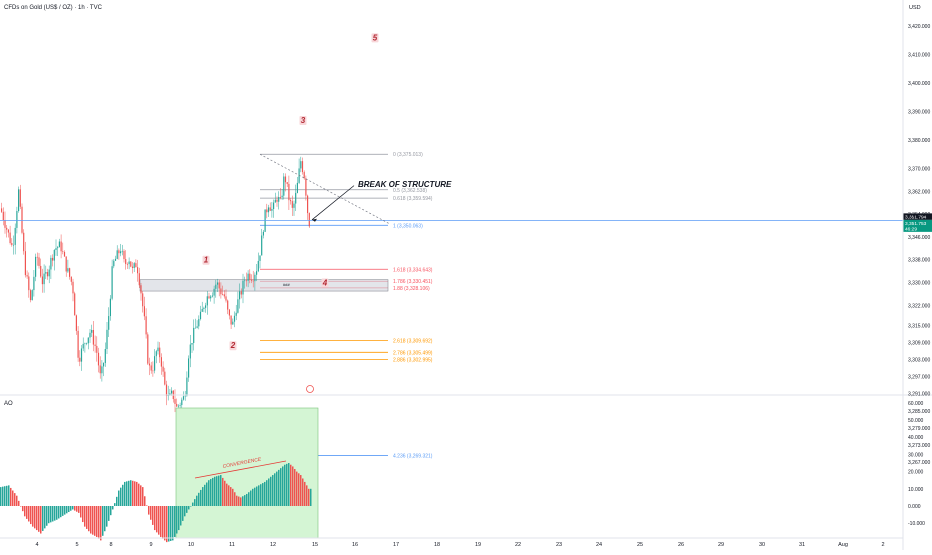 The height and width of the screenshot is (555, 932). What do you see at coordinates (413, 199) in the screenshot?
I see `fib-level-label: 0.618 (3,359.594)` at bounding box center [413, 199].